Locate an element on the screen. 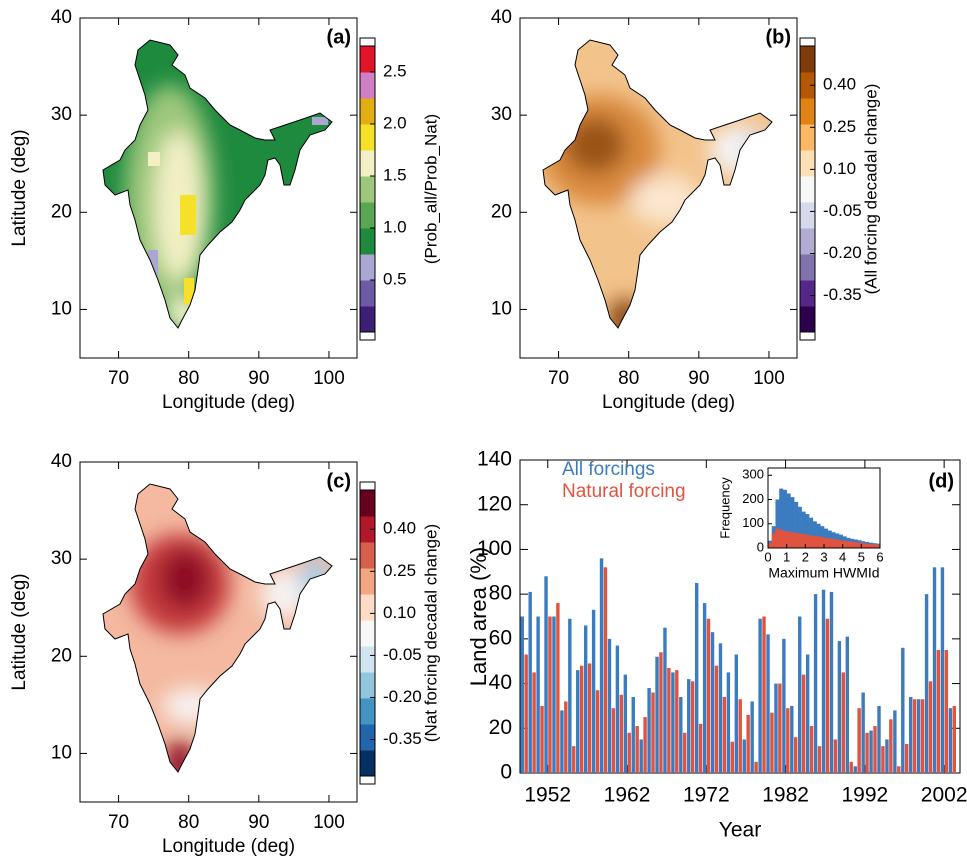 Image resolution: width=967 pixels, height=866 pixels. colorbar-tick-label: 1.5 is located at coordinates (395, 174).